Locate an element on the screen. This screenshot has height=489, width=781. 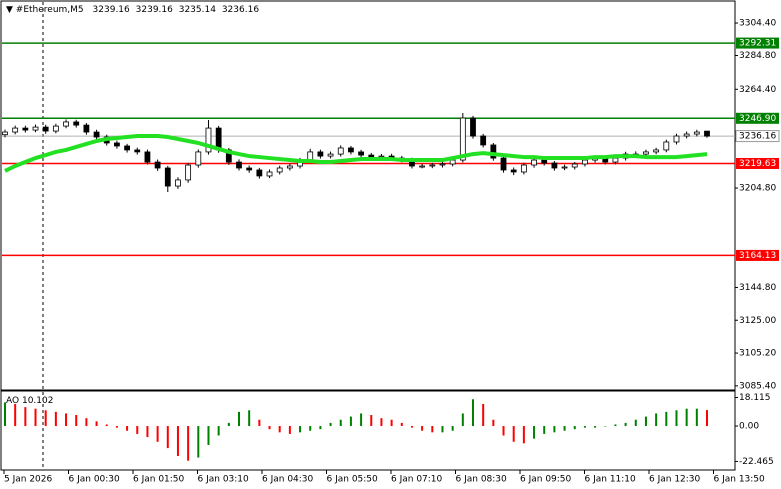
y-tick-label: 3144.80 is located at coordinates (757, 288).